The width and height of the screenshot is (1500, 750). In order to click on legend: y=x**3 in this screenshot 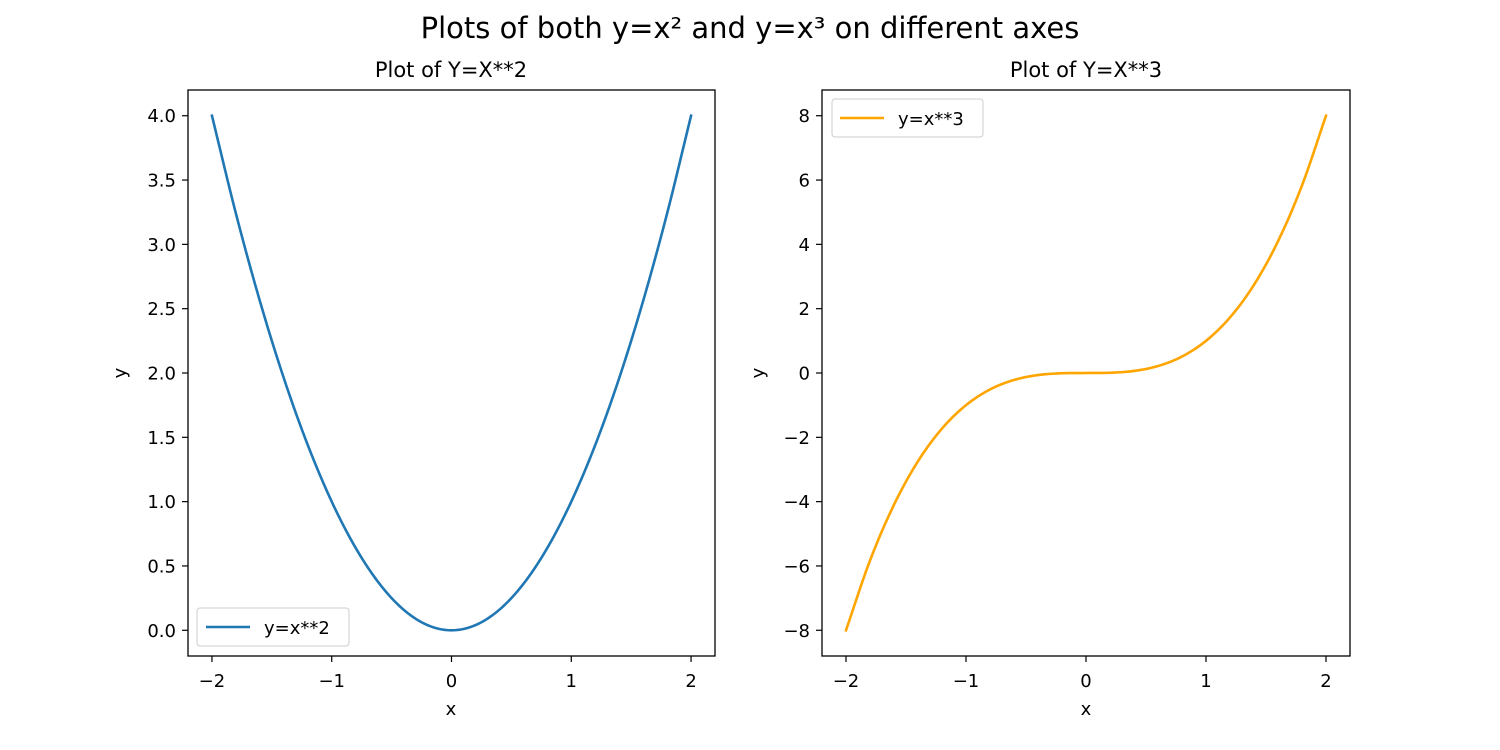, I will do `click(907, 118)`.